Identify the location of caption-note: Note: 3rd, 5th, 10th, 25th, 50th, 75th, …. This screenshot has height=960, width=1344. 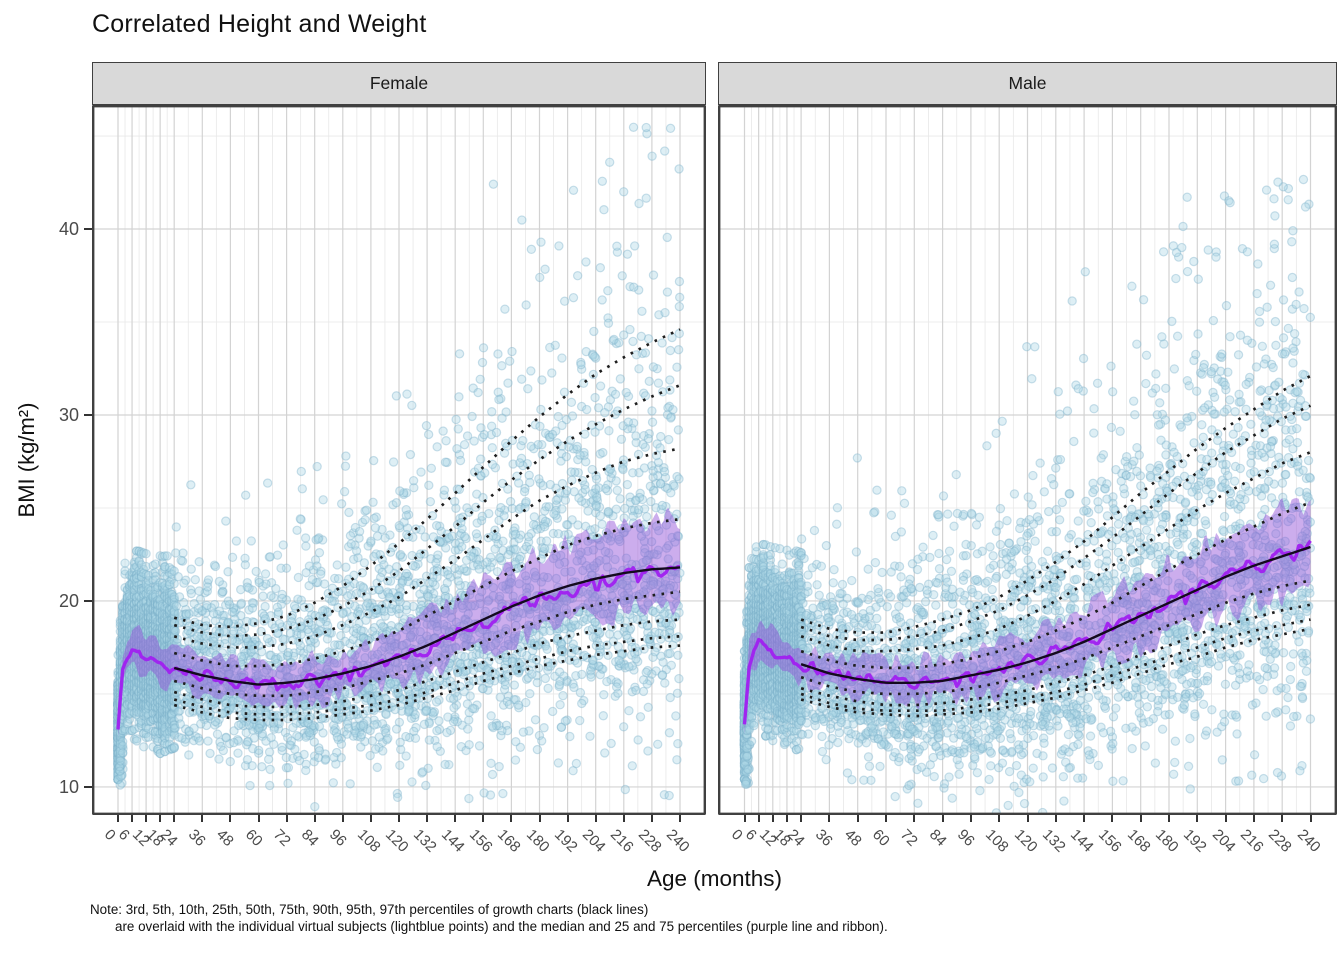
(489, 918).